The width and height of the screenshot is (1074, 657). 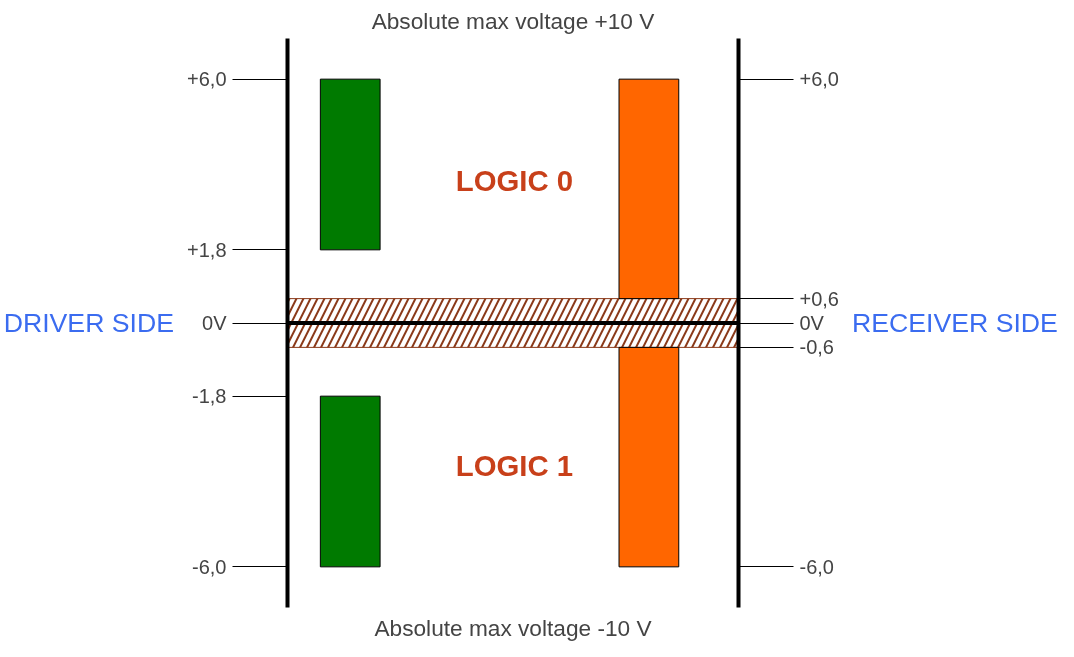 I want to click on y2-tick-label: 0V, so click(x=812, y=323).